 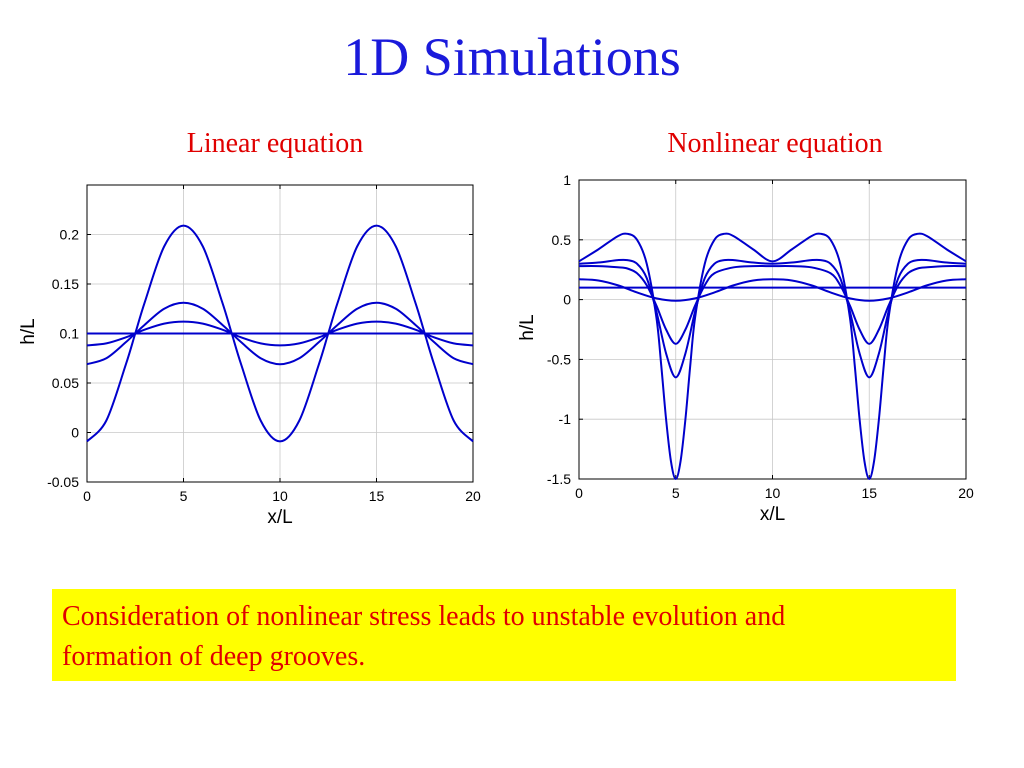 What do you see at coordinates (70, 334) in the screenshot?
I see `linear-y-tick-label: 0.1` at bounding box center [70, 334].